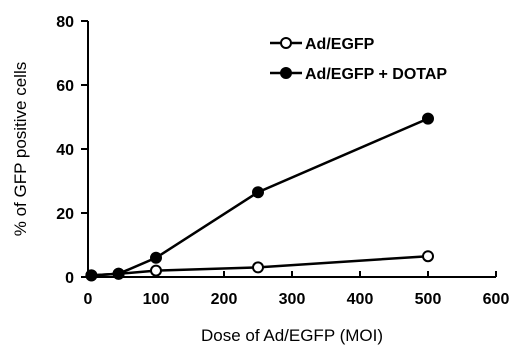 This screenshot has width=529, height=352. What do you see at coordinates (376, 74) in the screenshot?
I see `legend-label: Ad/EGFP + DOTAP` at bounding box center [376, 74].